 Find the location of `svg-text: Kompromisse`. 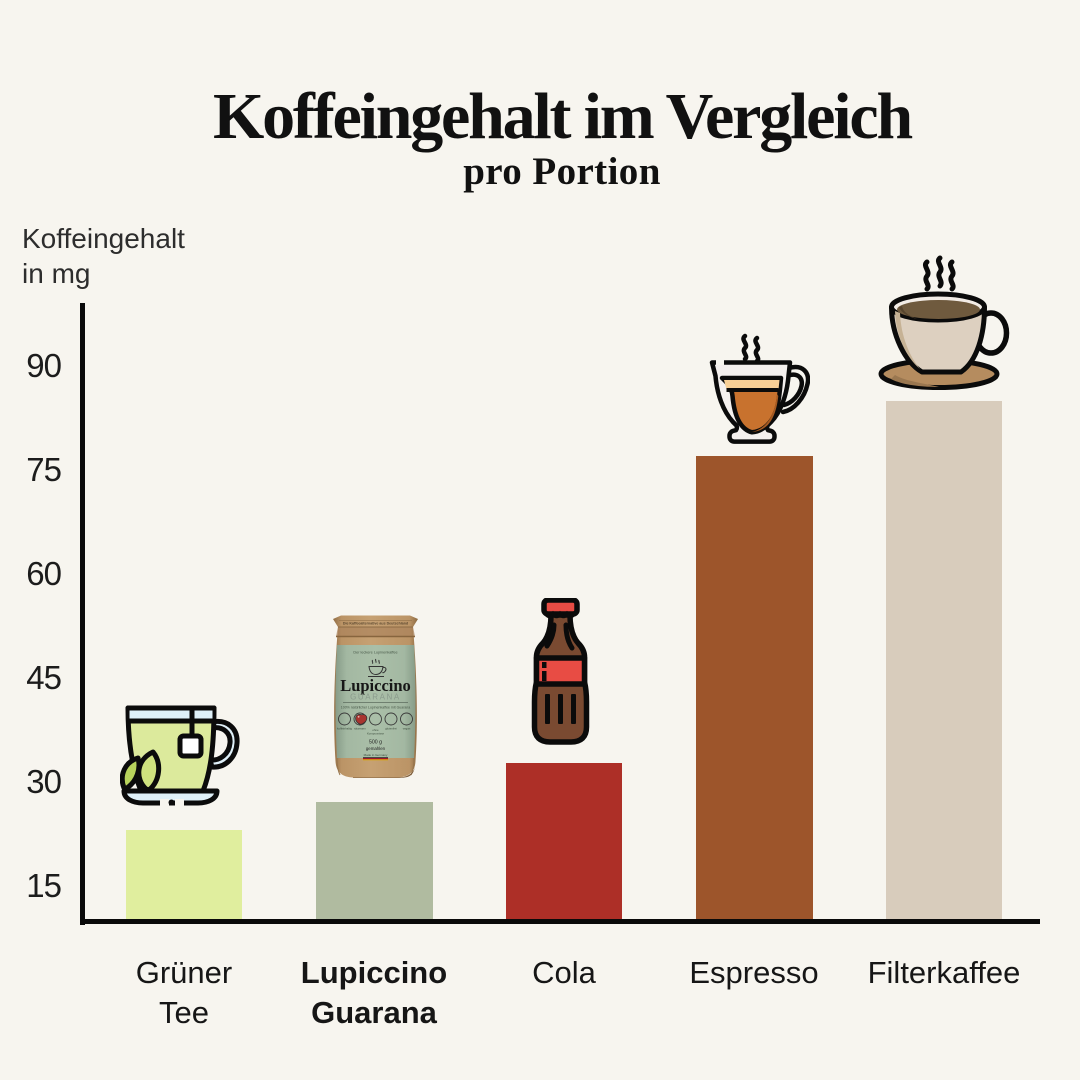

svg-text: Kompromisse is located at coordinates (376, 734).